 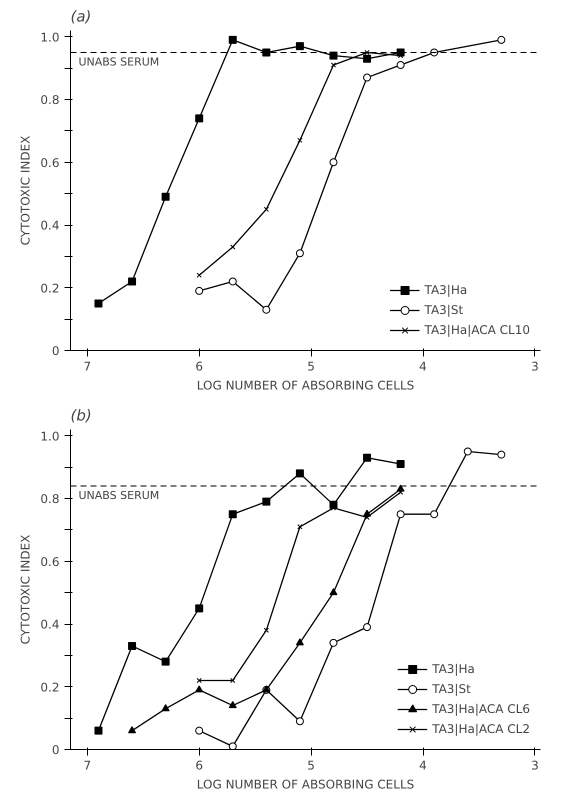 What do you see at coordinates (481, 709) in the screenshot?
I see `legend-label: TA3|Ha|ACA CL6` at bounding box center [481, 709].